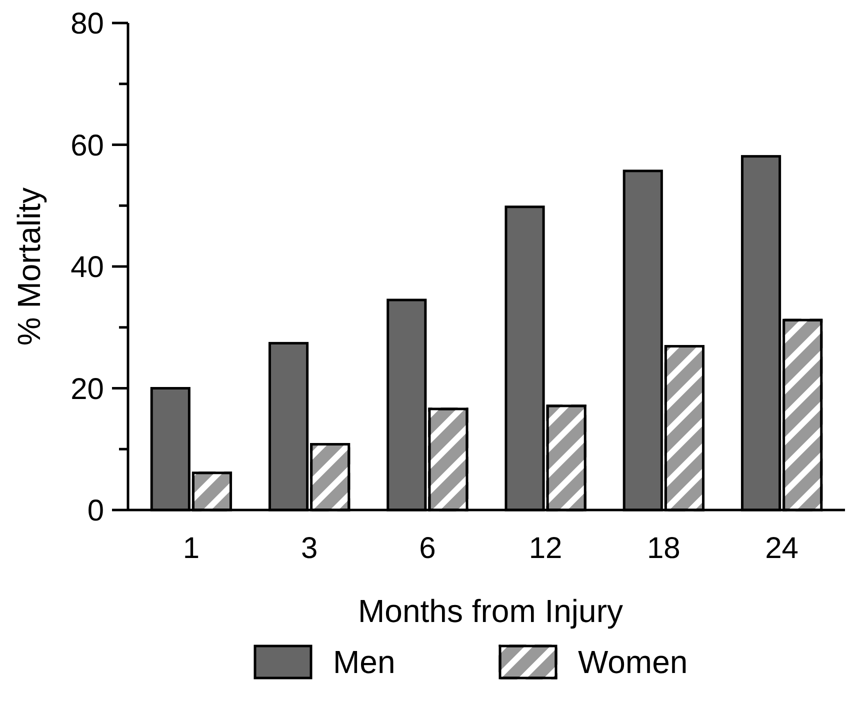 This screenshot has width=850, height=712. I want to click on y-tick-label: 0, so click(95, 511).